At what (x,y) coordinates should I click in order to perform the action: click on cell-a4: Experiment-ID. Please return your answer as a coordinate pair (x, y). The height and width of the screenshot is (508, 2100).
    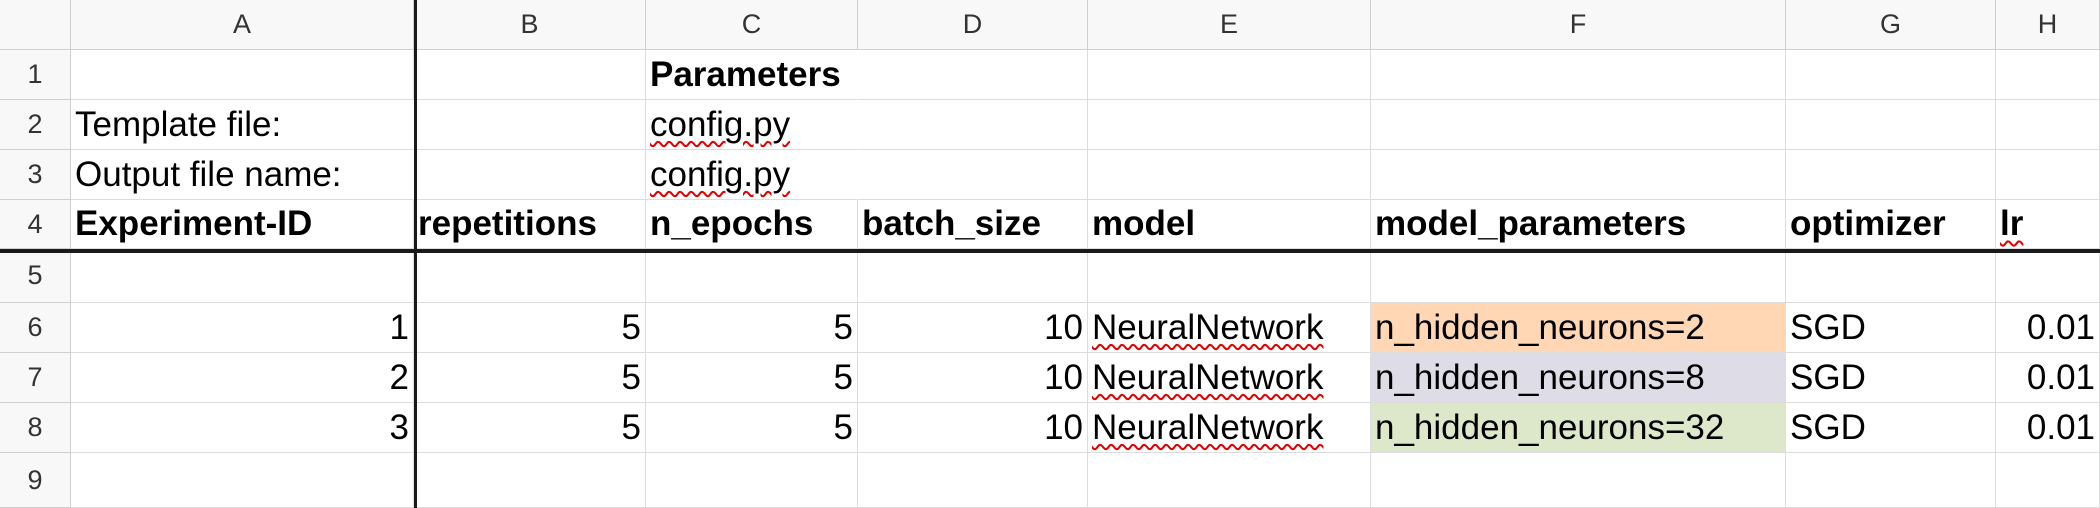
    Looking at the image, I should click on (242, 224).